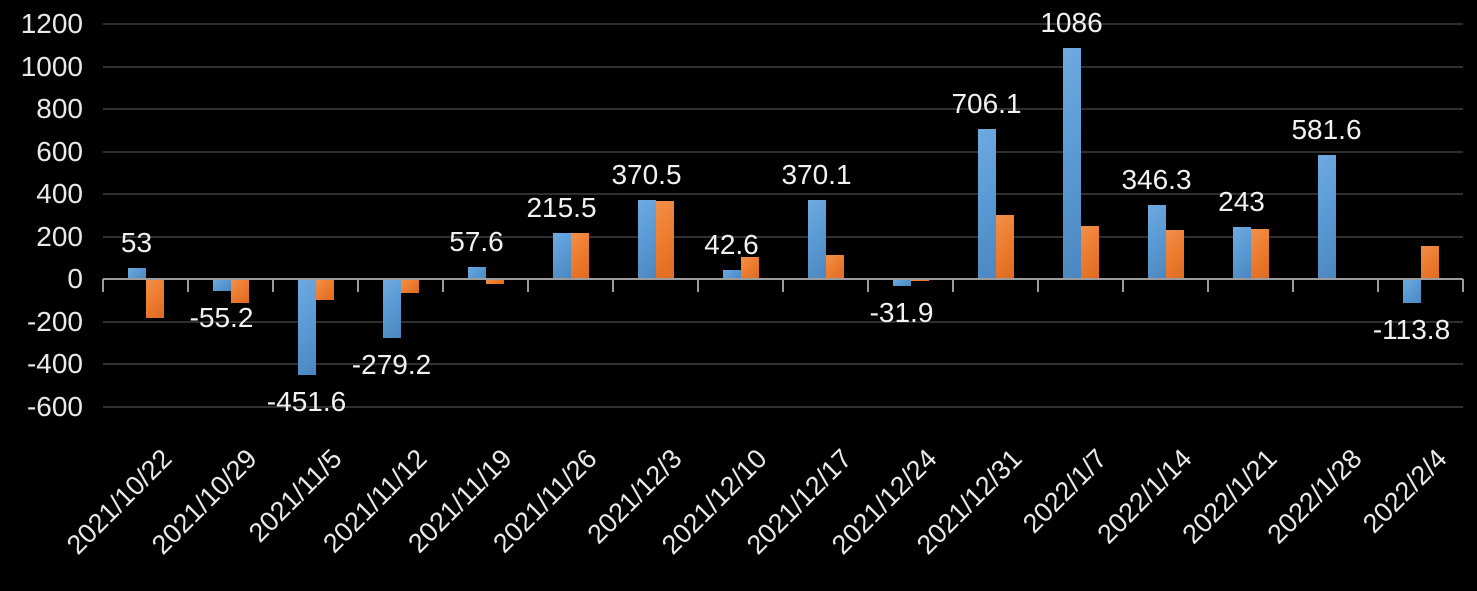  I want to click on data-label: 1086, so click(1071, 23).